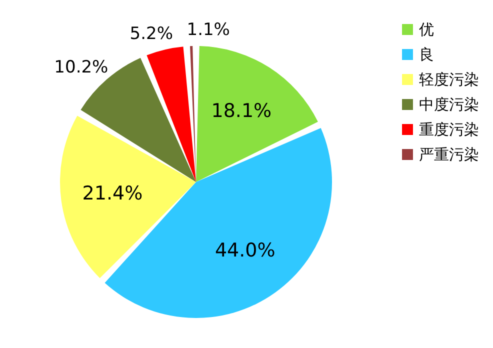 The width and height of the screenshot is (493, 348). Describe the element at coordinates (449, 79) in the screenshot. I see `legend-label: 轻度污染` at that location.